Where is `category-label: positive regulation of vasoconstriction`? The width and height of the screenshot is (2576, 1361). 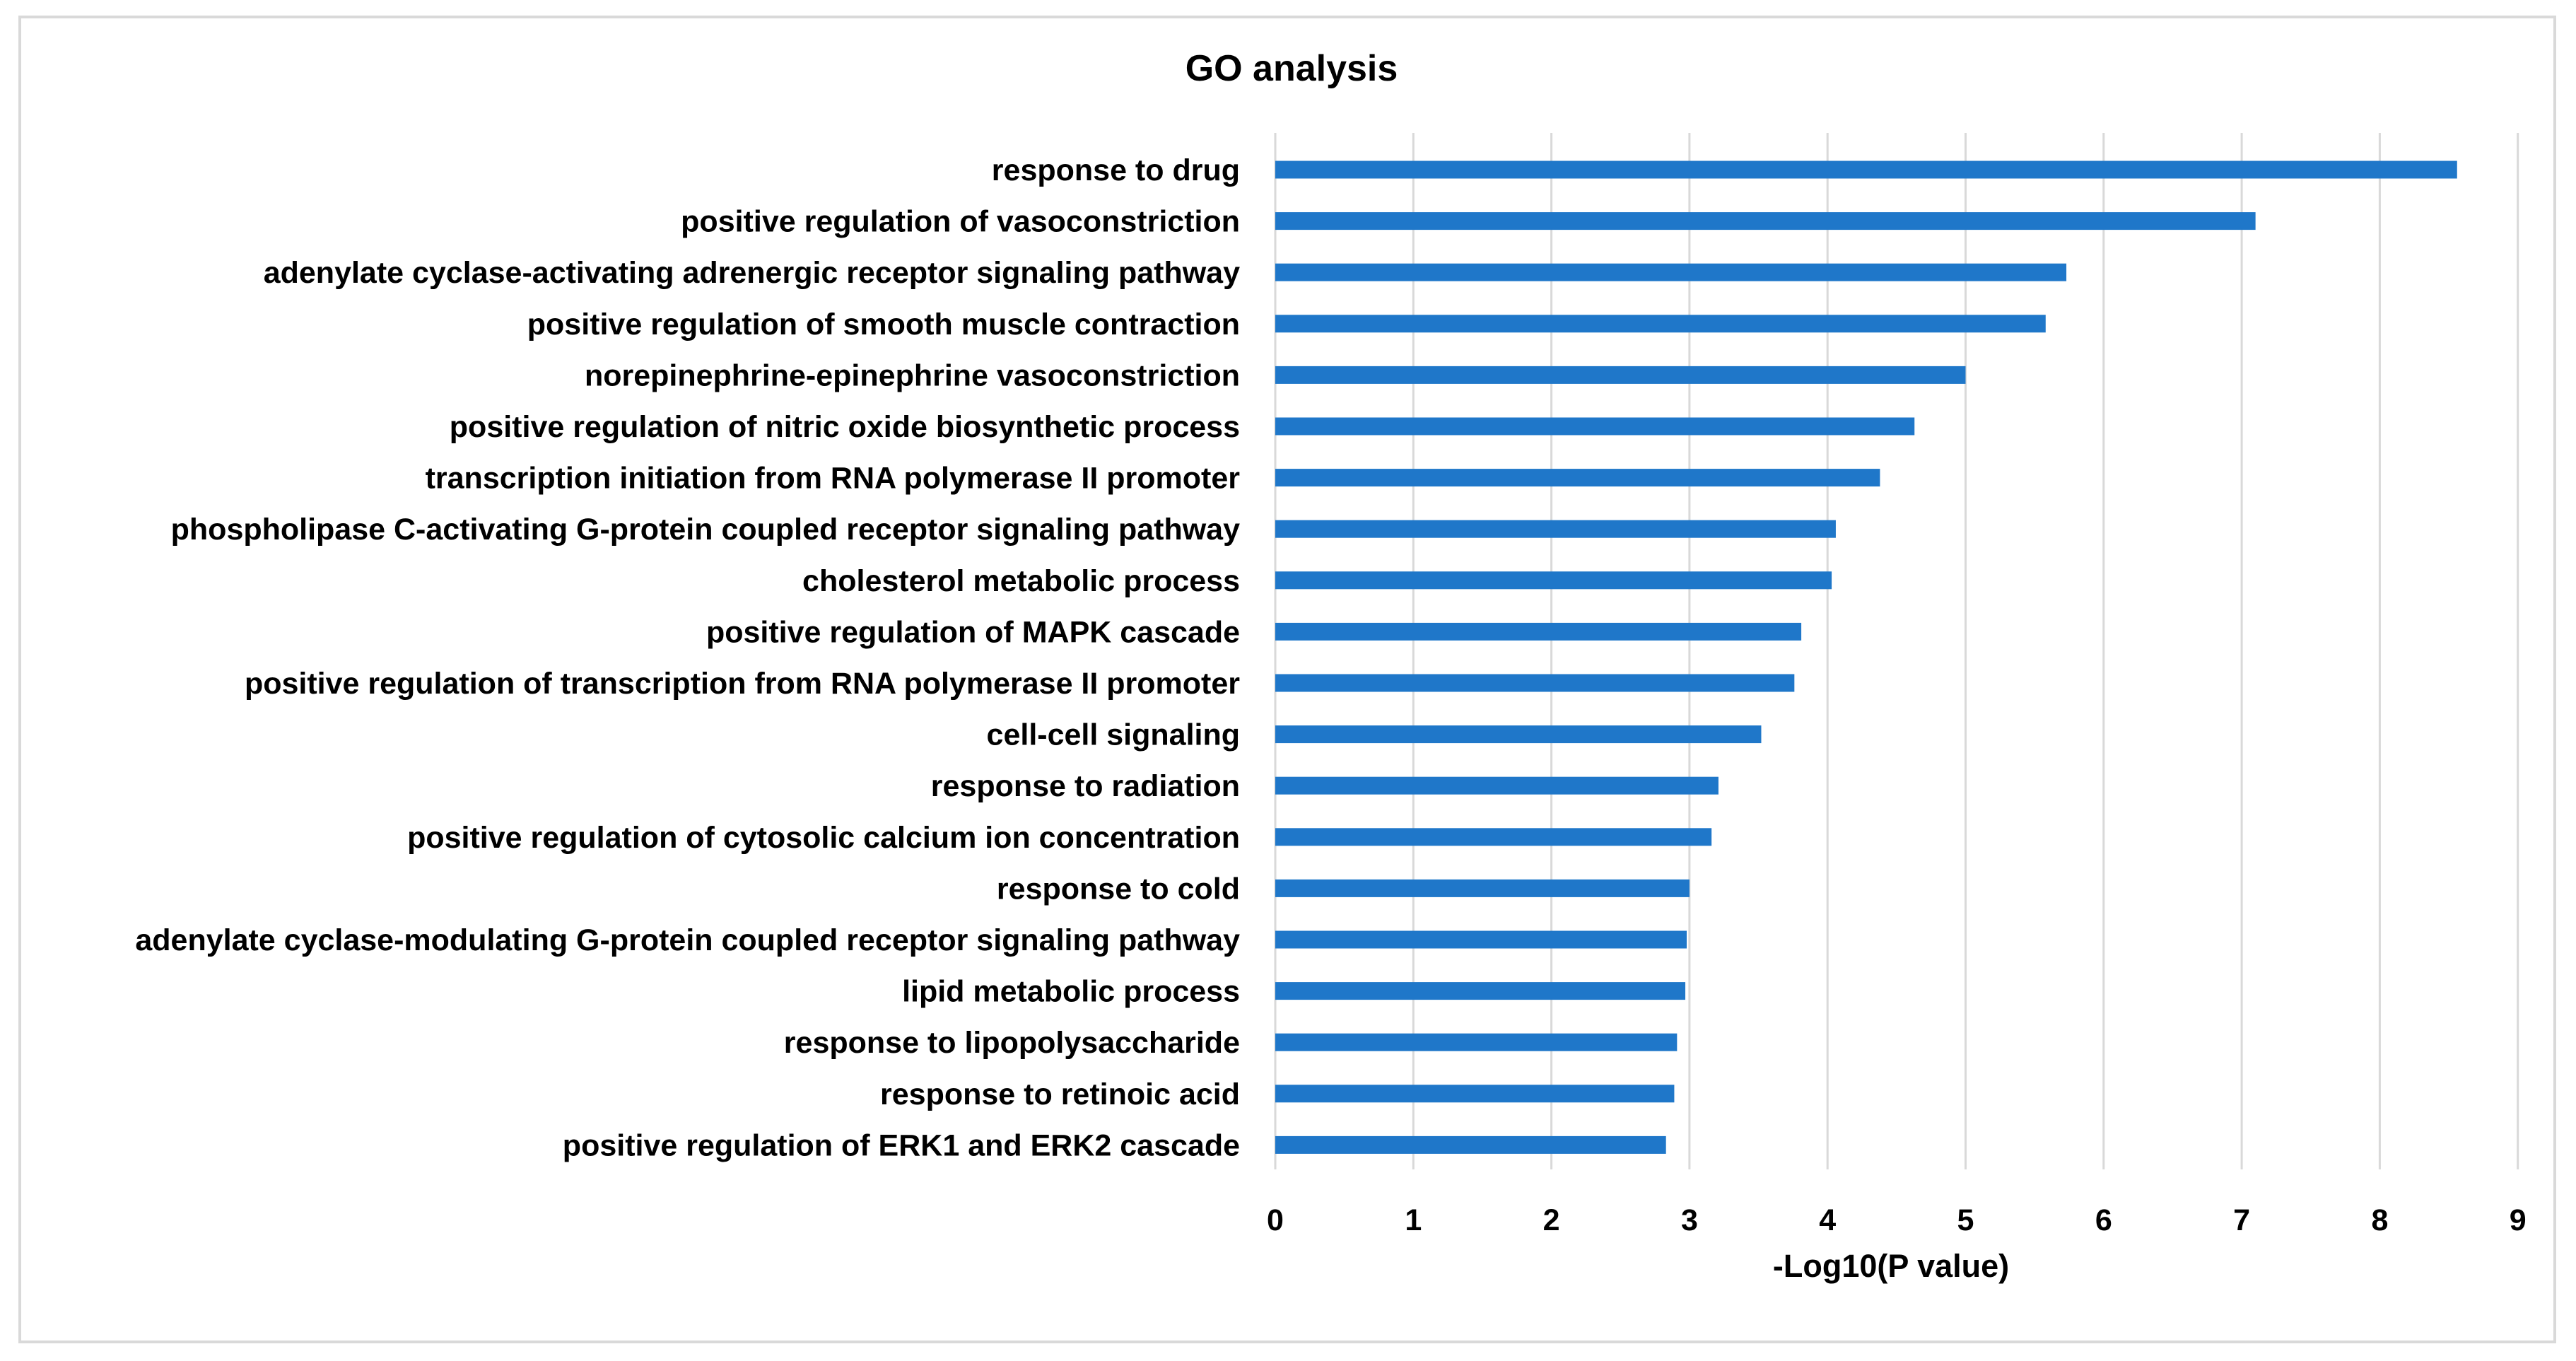 category-label: positive regulation of vasoconstriction is located at coordinates (961, 222).